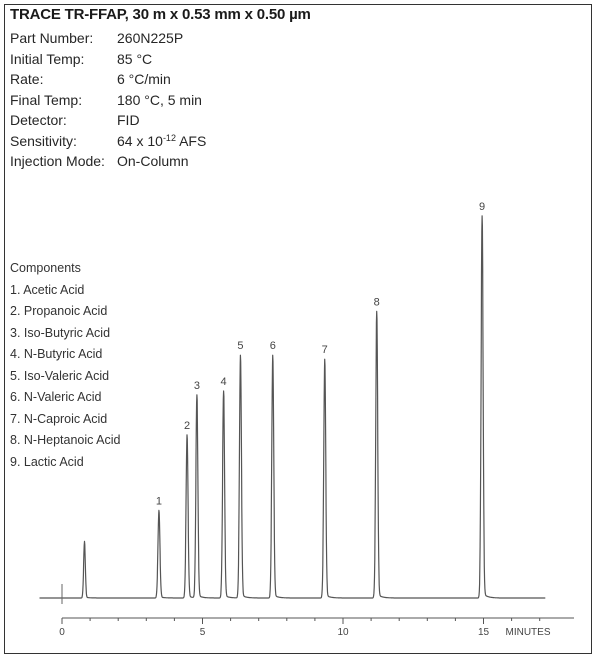 The image size is (598, 660). I want to click on column-title: TRACE TR-FFAP, 30 m x 0.53 mm x 0.50 µm, so click(160, 14).